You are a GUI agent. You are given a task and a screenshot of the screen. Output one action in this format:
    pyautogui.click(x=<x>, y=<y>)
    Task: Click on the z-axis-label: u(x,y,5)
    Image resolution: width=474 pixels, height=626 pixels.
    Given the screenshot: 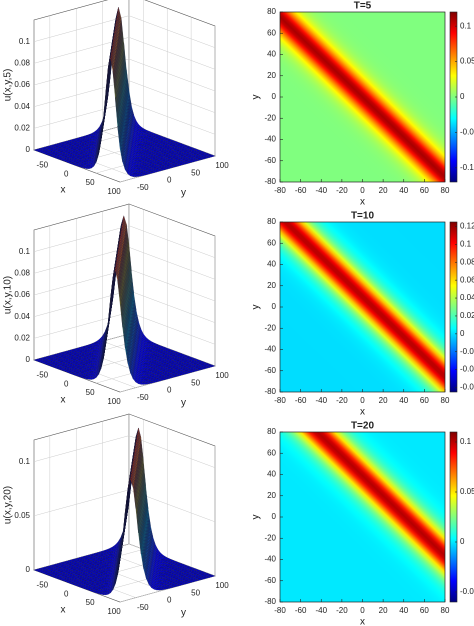 What is the action you would take?
    pyautogui.click(x=8, y=85)
    